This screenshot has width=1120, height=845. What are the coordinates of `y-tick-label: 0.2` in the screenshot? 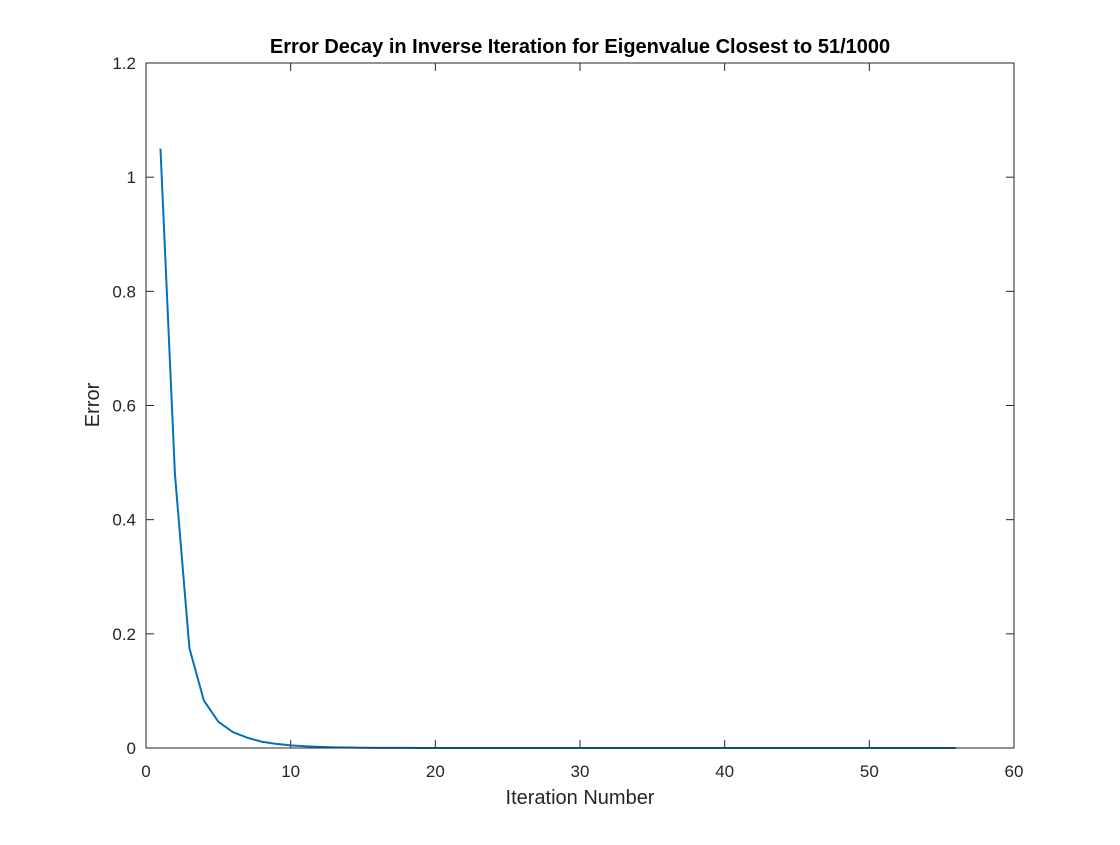 It's located at (124, 634).